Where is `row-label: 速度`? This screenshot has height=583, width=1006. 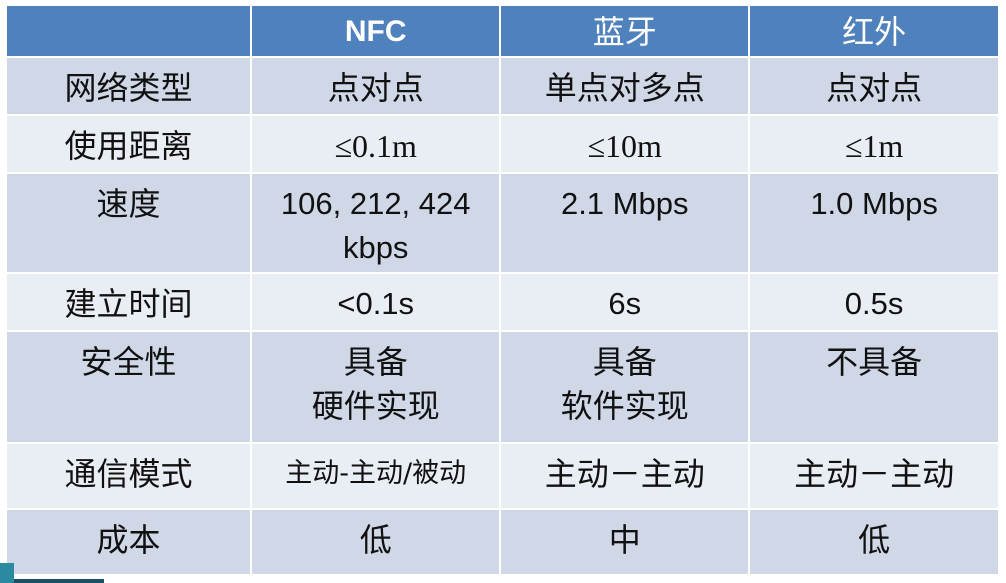
row-label: 速度 is located at coordinates (128, 223).